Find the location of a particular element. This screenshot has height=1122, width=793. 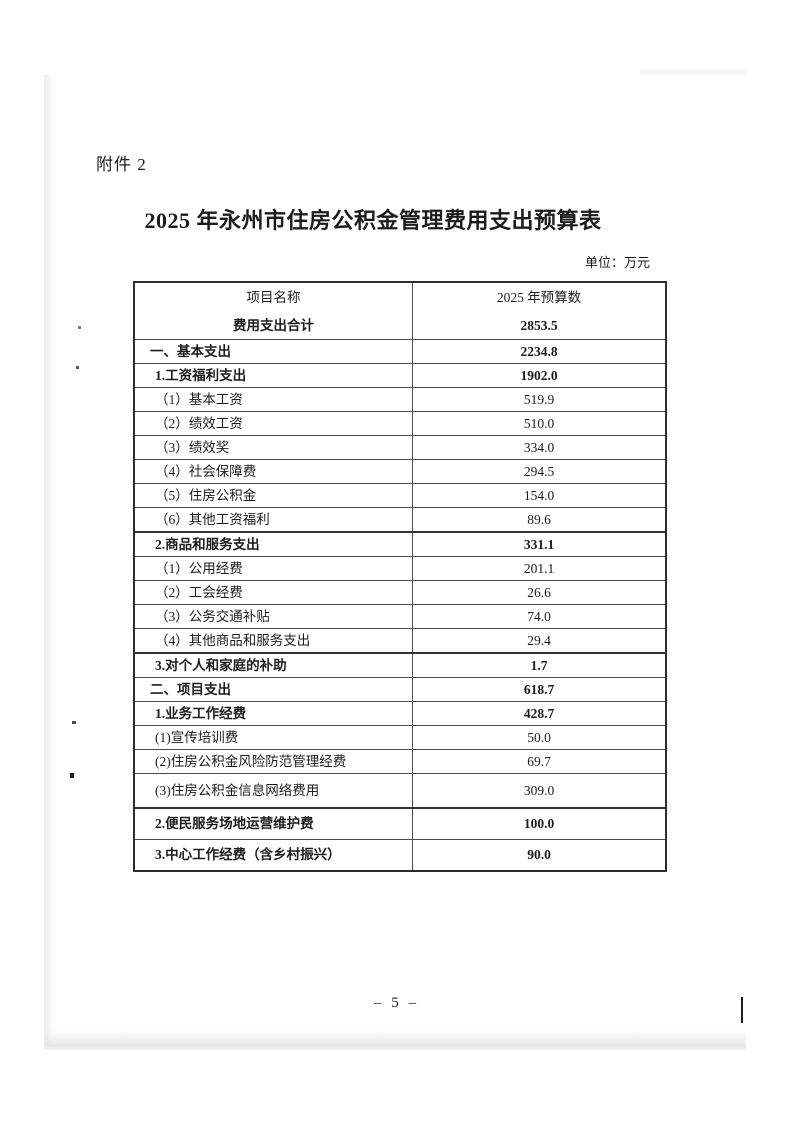

budget-value-cell: 1.7 is located at coordinates (539, 665).